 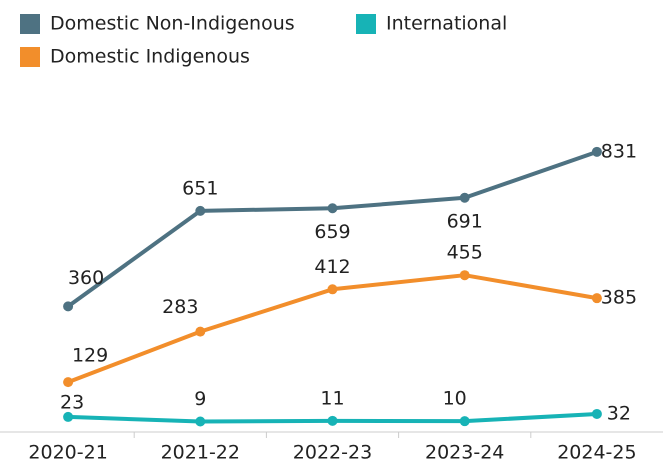 What do you see at coordinates (446, 24) in the screenshot?
I see `legend-label: International` at bounding box center [446, 24].